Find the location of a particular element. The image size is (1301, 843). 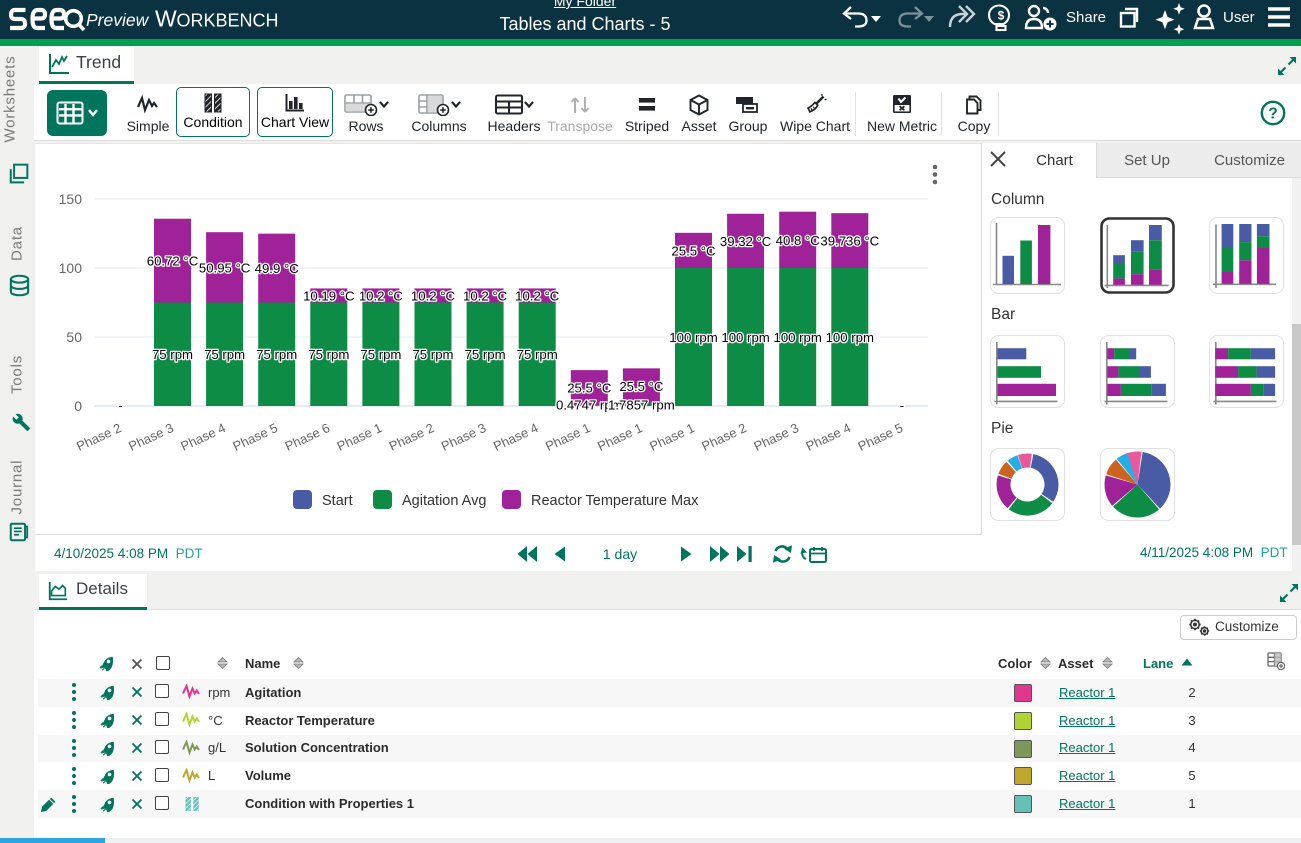

svg-text: 1.7857 rpm is located at coordinates (641, 405).